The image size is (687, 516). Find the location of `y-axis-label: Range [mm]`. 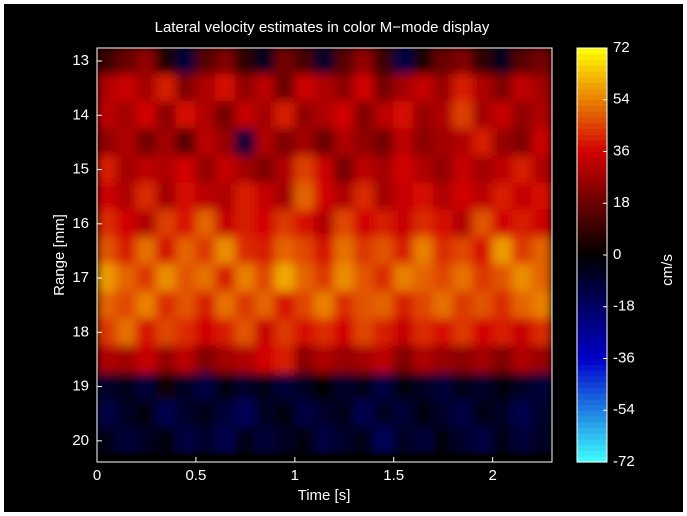

y-axis-label: Range [mm] is located at coordinates (59, 255).